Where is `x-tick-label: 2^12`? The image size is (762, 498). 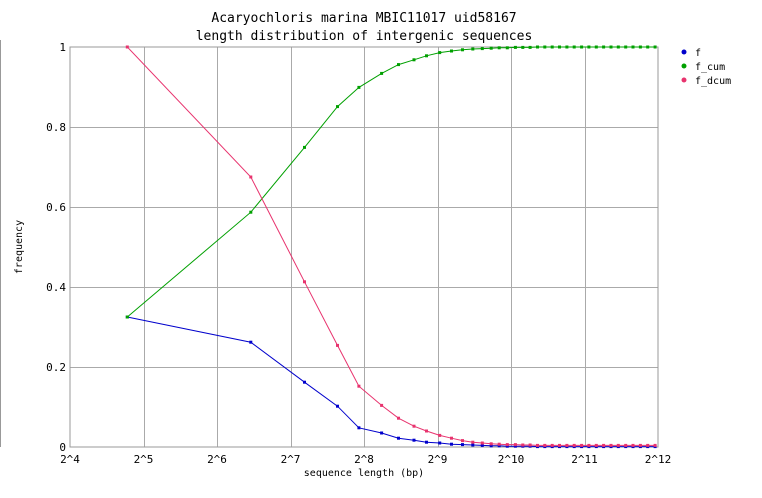 x-tick-label: 2^12 is located at coordinates (658, 459).